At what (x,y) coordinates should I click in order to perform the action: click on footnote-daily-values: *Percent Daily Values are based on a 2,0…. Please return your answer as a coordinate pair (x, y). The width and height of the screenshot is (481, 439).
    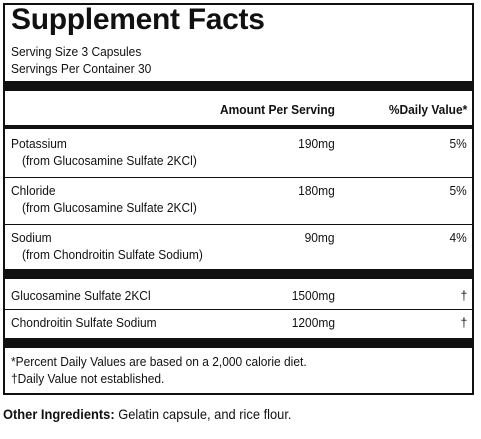
    Looking at the image, I should click on (159, 361).